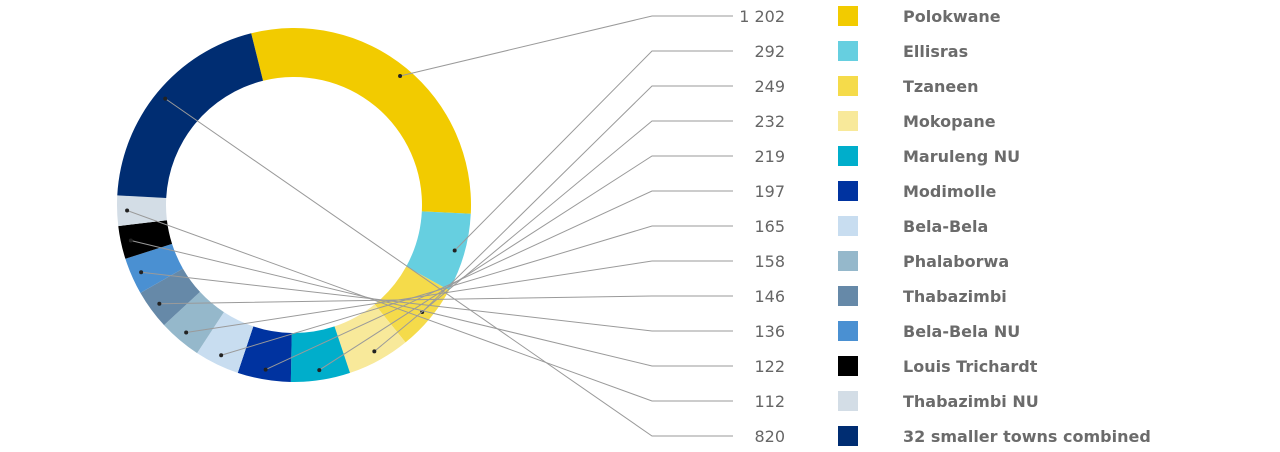 This screenshot has width=1280, height=452. I want to click on value-label-tzaneen: 249, so click(769, 86).